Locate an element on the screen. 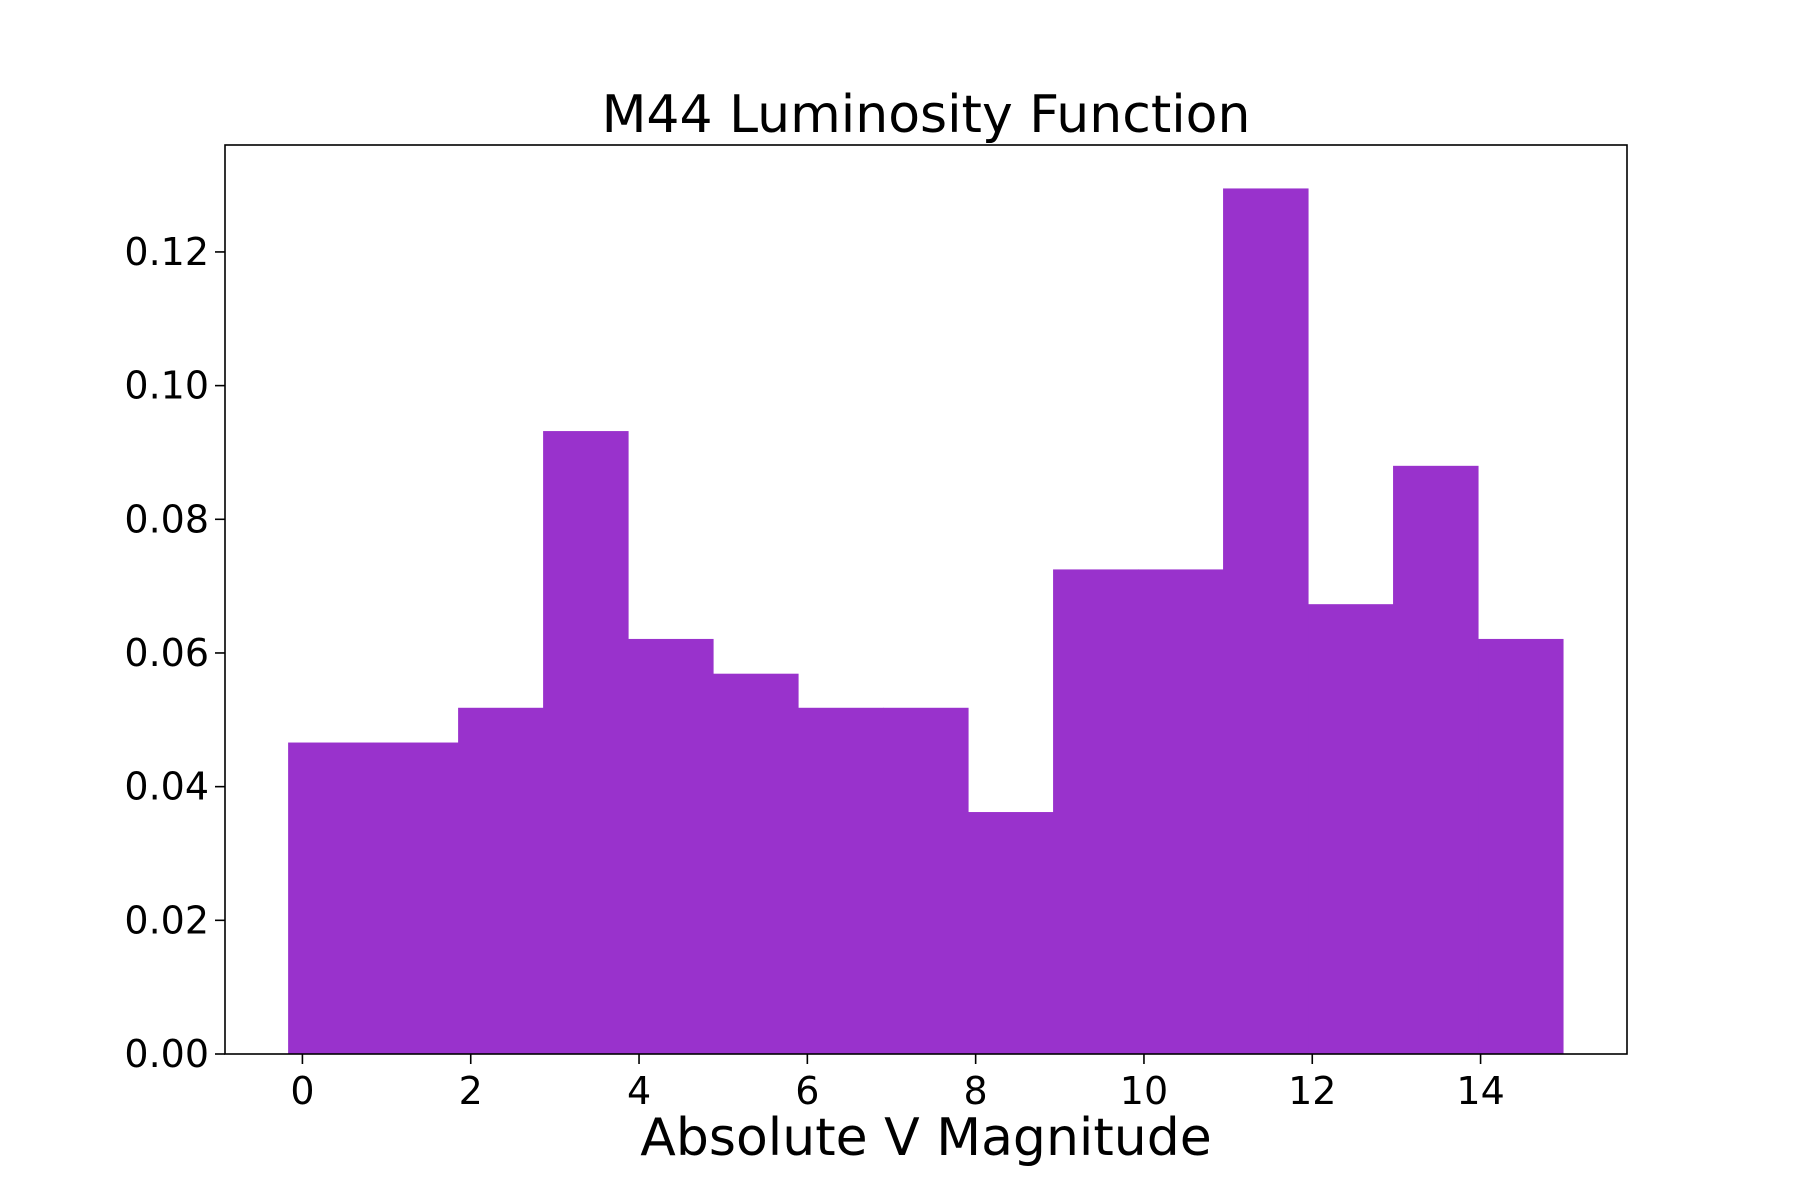 Image resolution: width=1800 pixels, height=1200 pixels. x-tick-label: 10 is located at coordinates (1144, 1091).